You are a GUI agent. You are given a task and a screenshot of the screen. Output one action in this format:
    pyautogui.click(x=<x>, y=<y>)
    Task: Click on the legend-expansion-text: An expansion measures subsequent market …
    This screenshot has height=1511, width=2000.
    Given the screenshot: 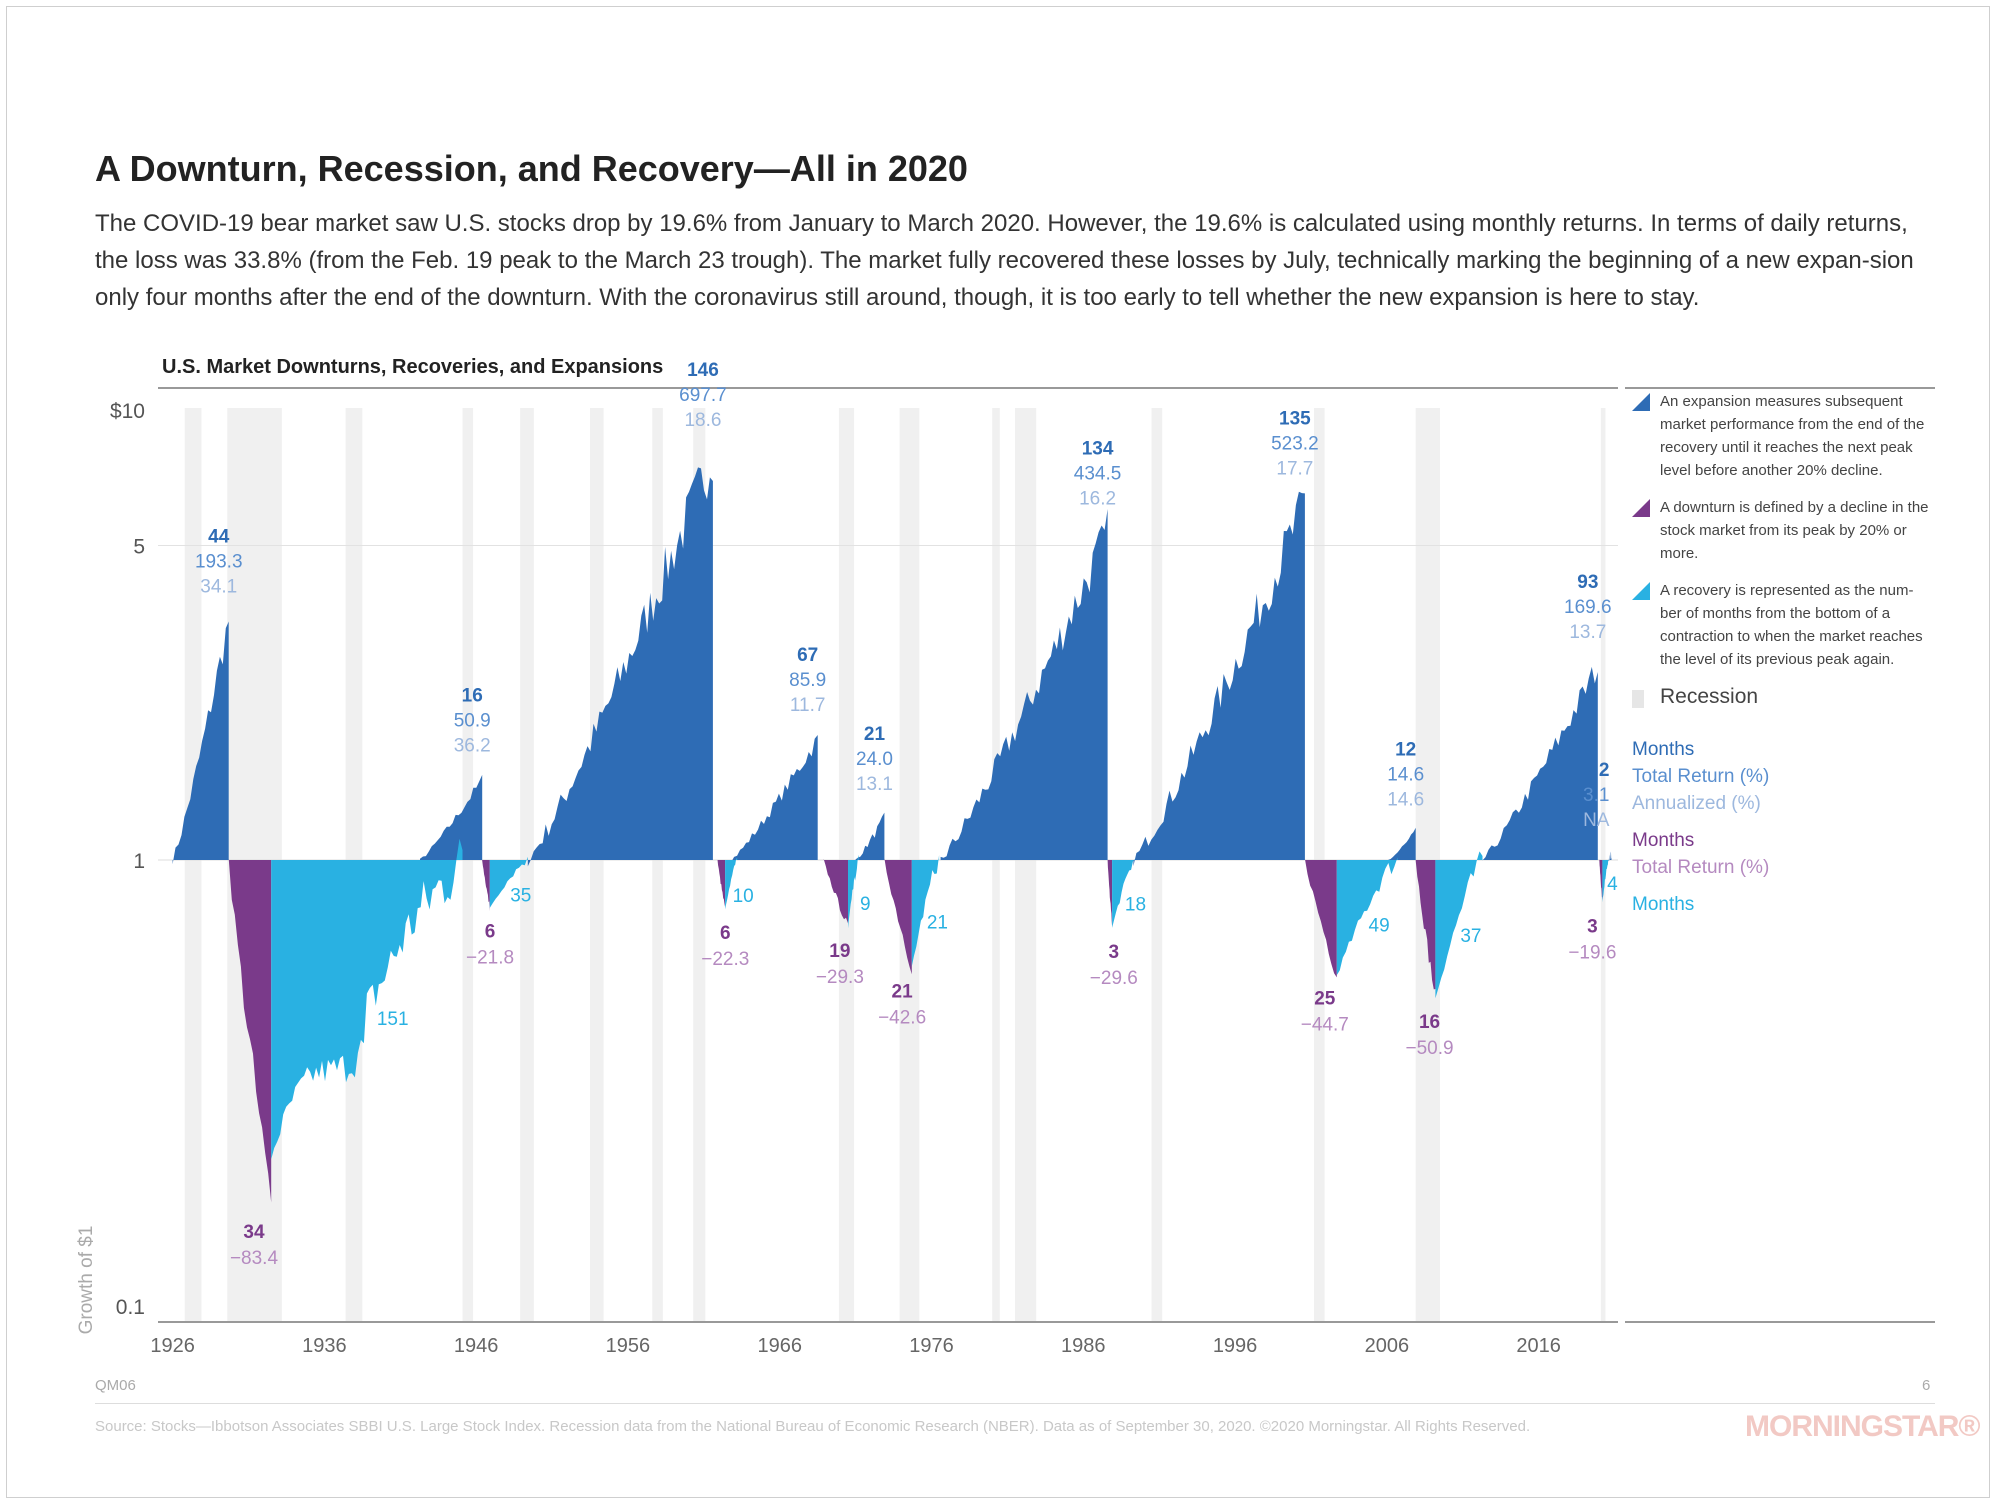 What is the action you would take?
    pyautogui.click(x=1792, y=436)
    